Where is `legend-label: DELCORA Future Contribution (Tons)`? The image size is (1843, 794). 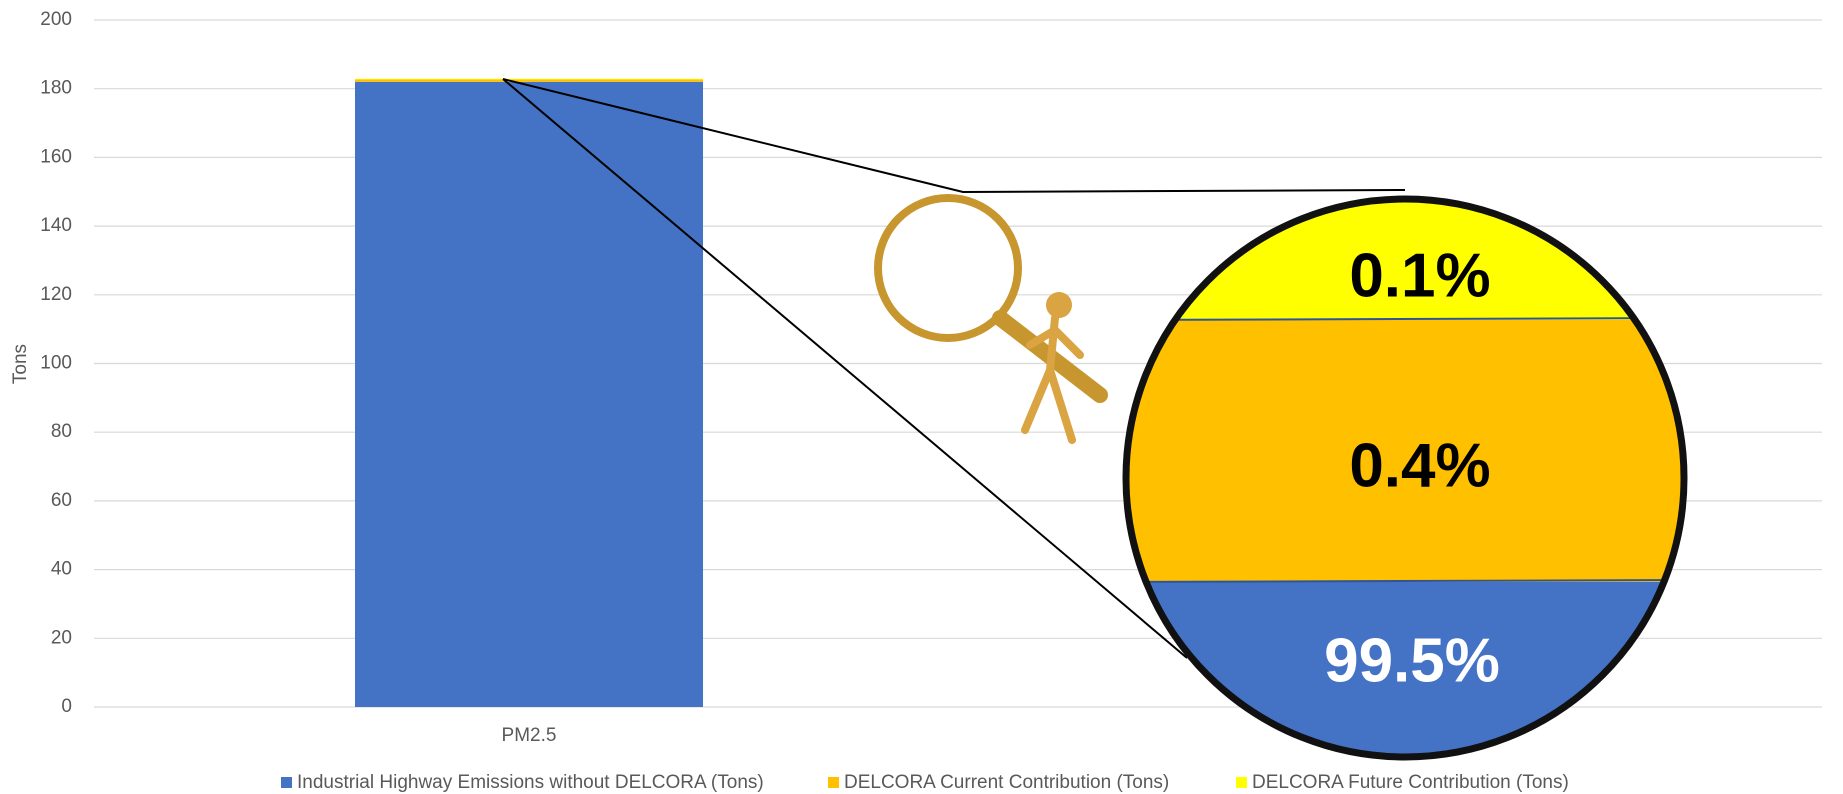 legend-label: DELCORA Future Contribution (Tons) is located at coordinates (1410, 782).